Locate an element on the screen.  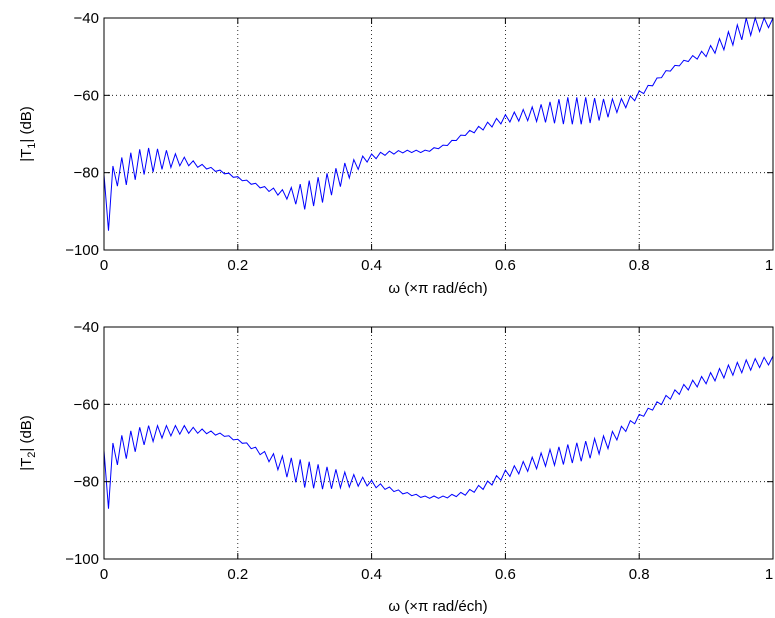
x-tick-label-top-4: 0.8 is located at coordinates (639, 265).